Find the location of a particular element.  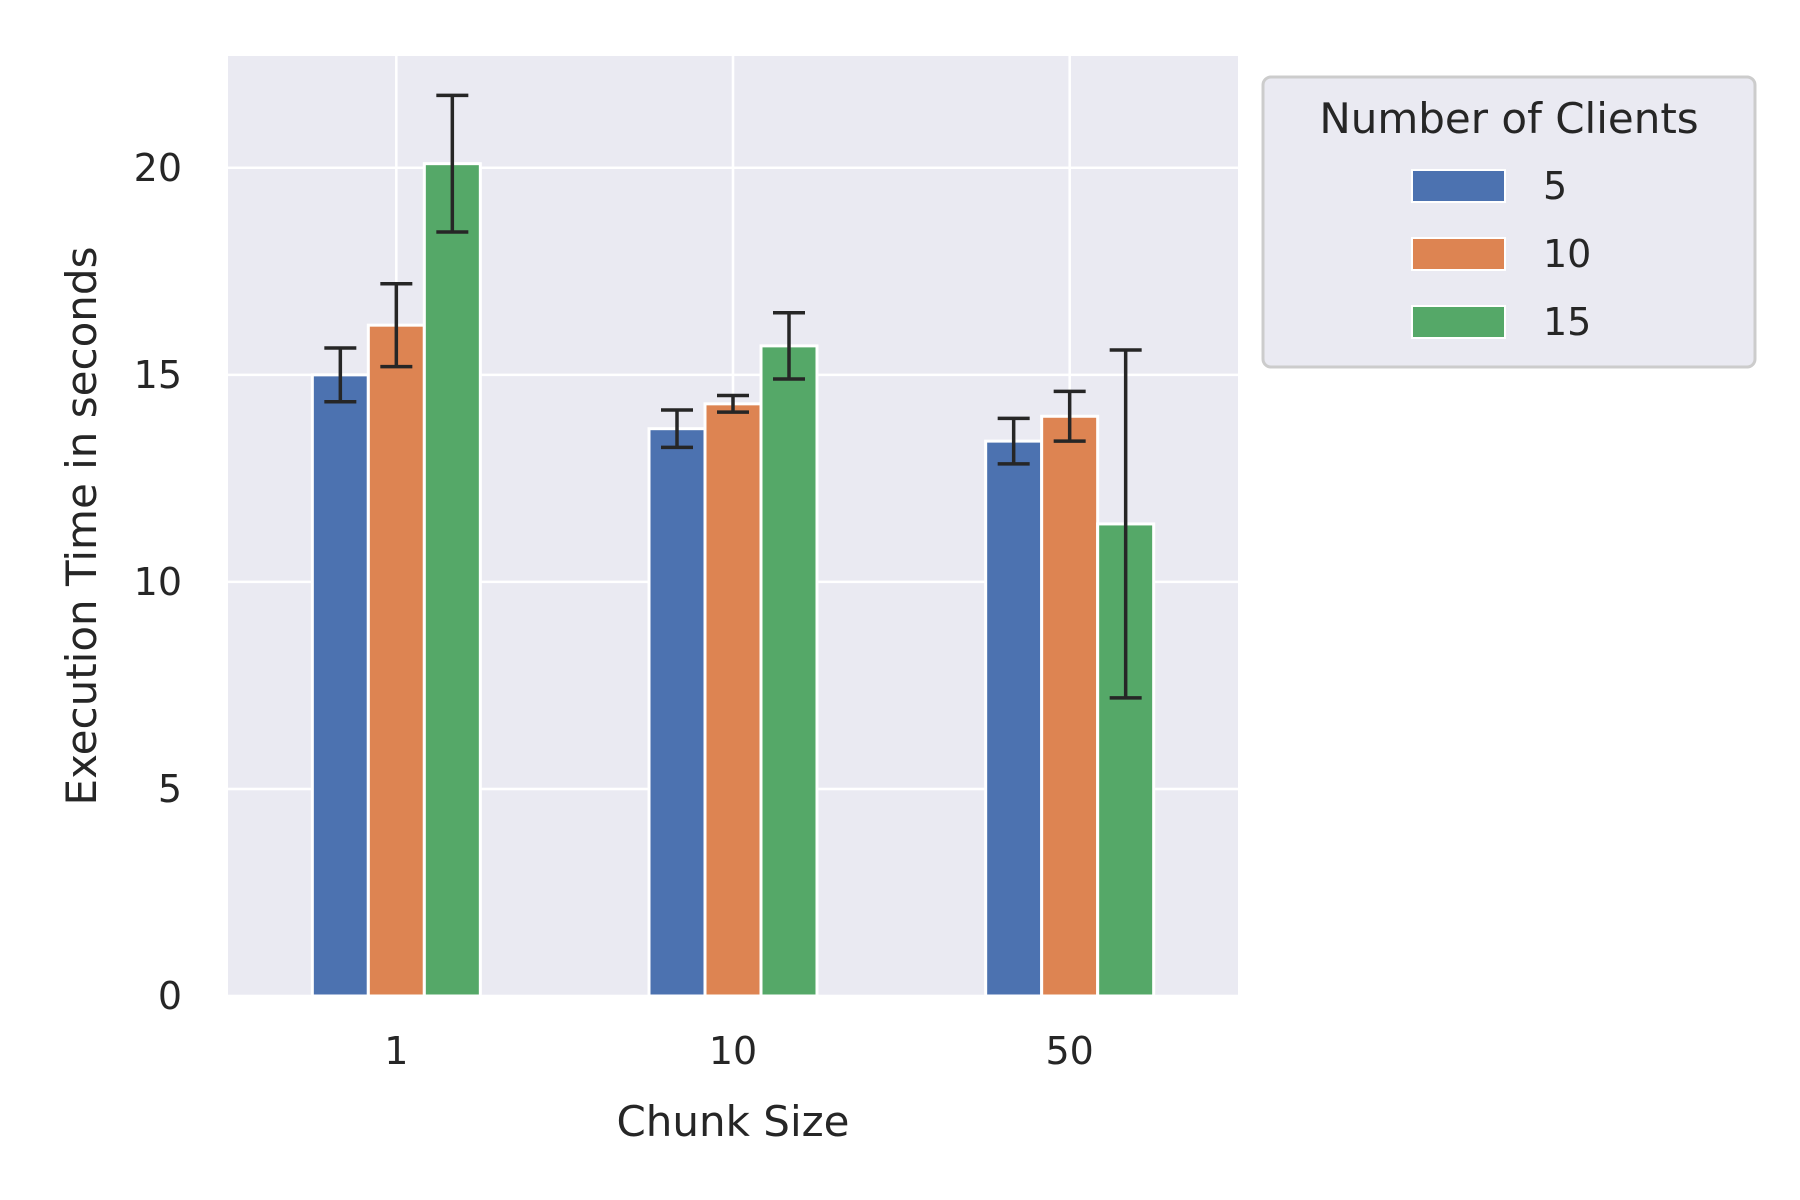

legend-label-15: 15 is located at coordinates (1567, 322).